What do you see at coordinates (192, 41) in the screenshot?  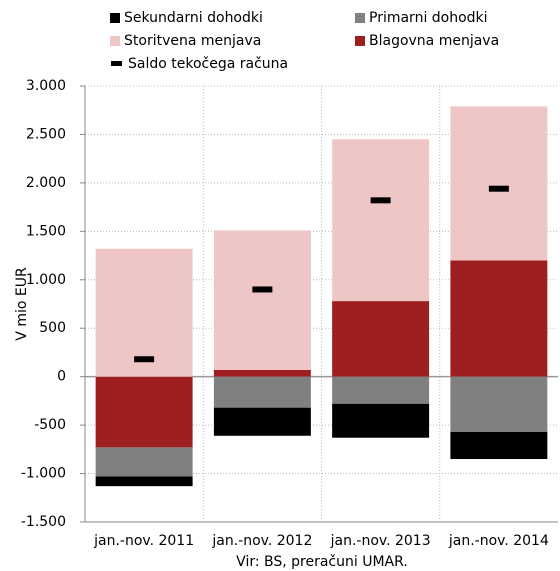 I see `legend-label: Storitvena menjava` at bounding box center [192, 41].